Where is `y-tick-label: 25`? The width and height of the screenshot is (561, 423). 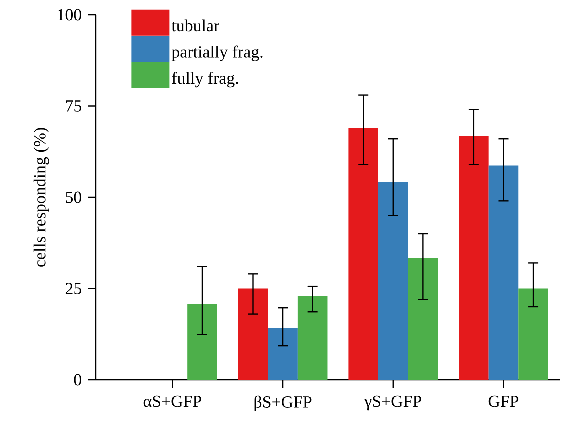
y-tick-label: 25 is located at coordinates (74, 288).